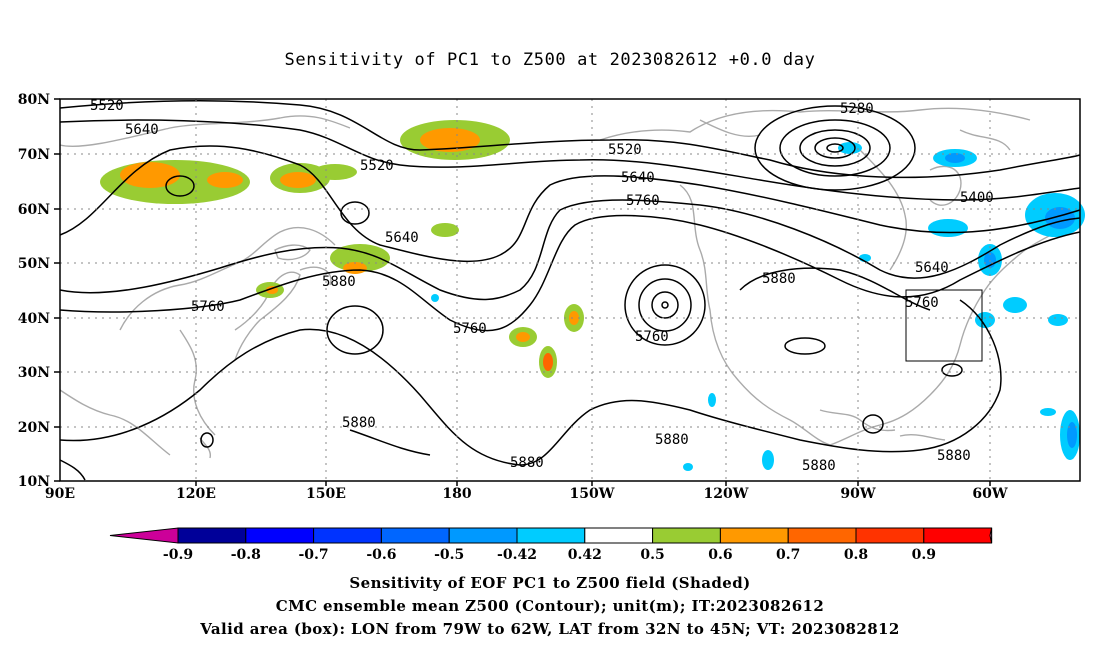  What do you see at coordinates (34, 319) in the screenshot?
I see `lat-label: 40N` at bounding box center [34, 319].